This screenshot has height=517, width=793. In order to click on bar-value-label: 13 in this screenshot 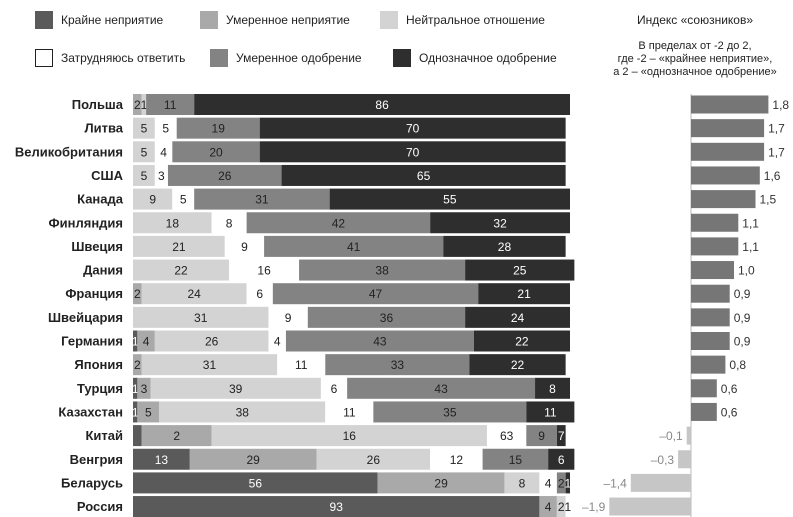, I will do `click(162, 460)`.